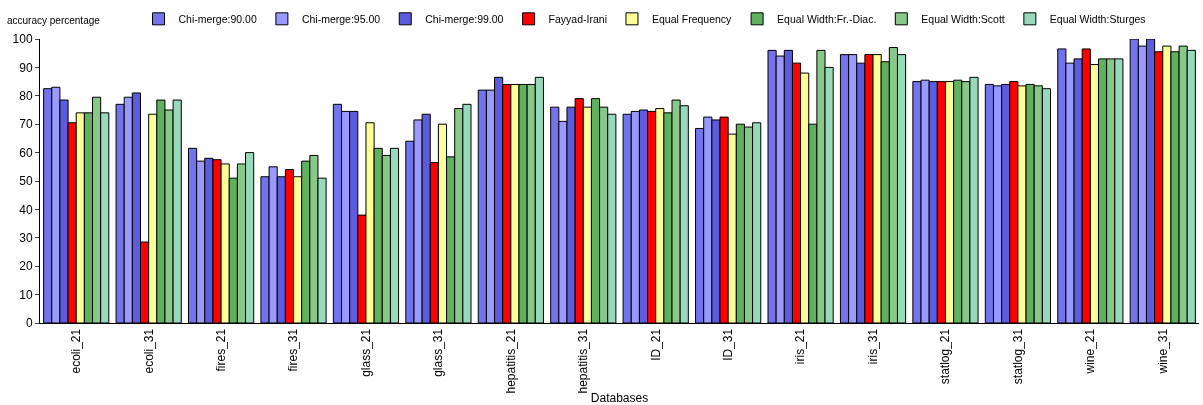 The image size is (1203, 405). What do you see at coordinates (54, 20) in the screenshot?
I see `y-axis-title: accuracy percentage` at bounding box center [54, 20].